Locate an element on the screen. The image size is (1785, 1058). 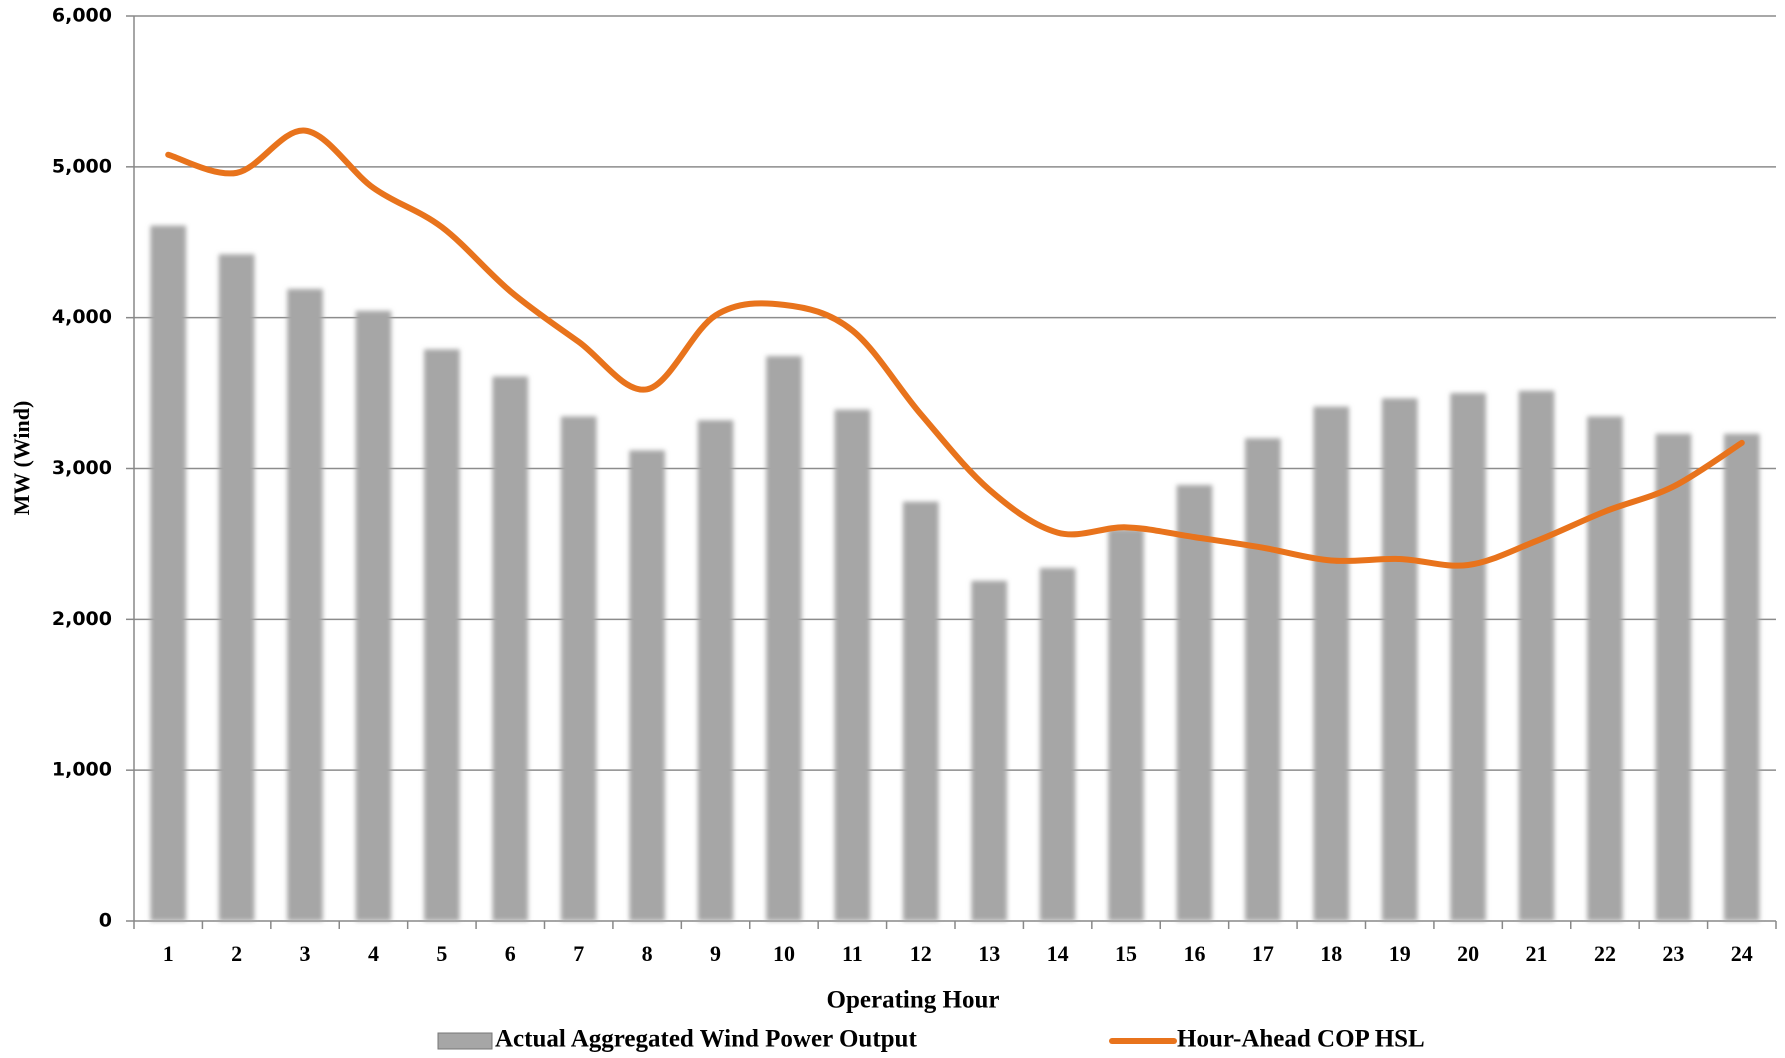
x-tick-label: 2 is located at coordinates (236, 953).